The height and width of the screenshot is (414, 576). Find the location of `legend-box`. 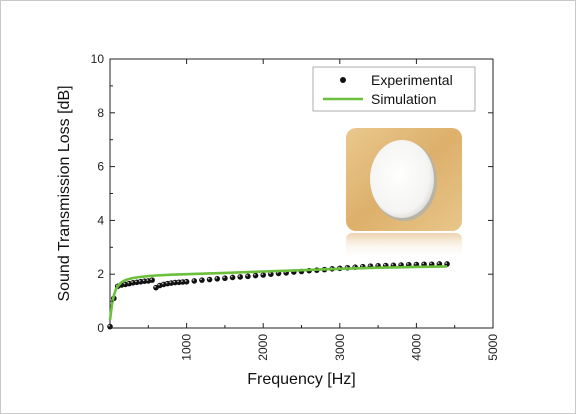

legend-box is located at coordinates (394, 89).